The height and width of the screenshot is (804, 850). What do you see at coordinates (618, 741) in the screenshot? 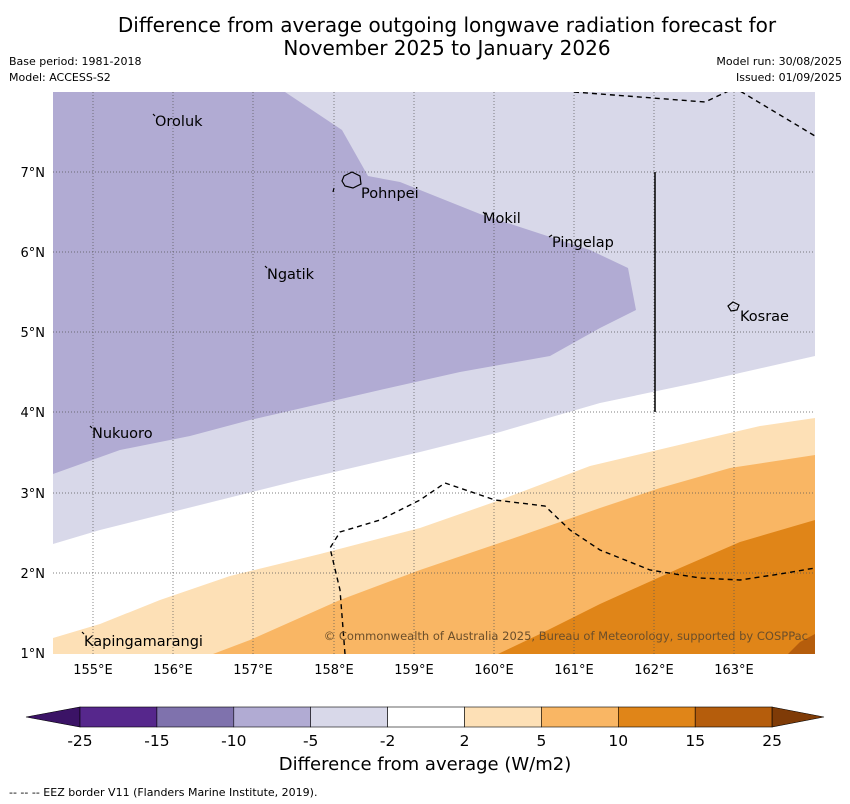
I see `colorbar-tick-label: 10` at bounding box center [618, 741].